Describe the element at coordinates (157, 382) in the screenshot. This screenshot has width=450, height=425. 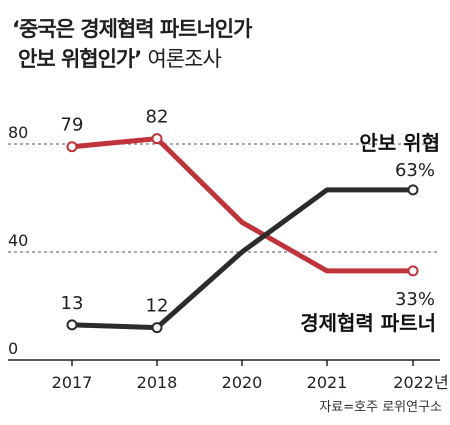
I see `x-tick-label-2018: 2018` at that location.